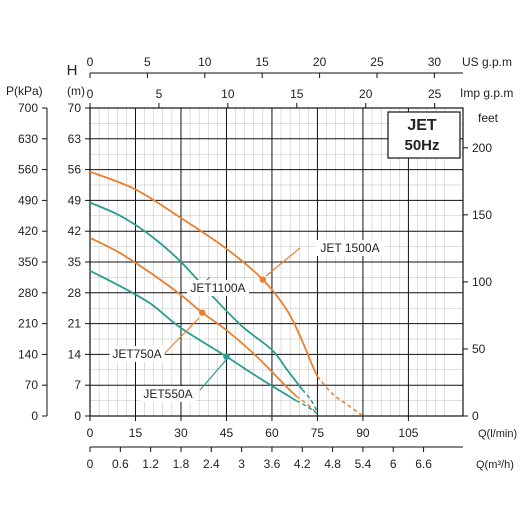 This screenshot has height=530, width=530. I want to click on y-head-tick-label: 42, so click(75, 231).